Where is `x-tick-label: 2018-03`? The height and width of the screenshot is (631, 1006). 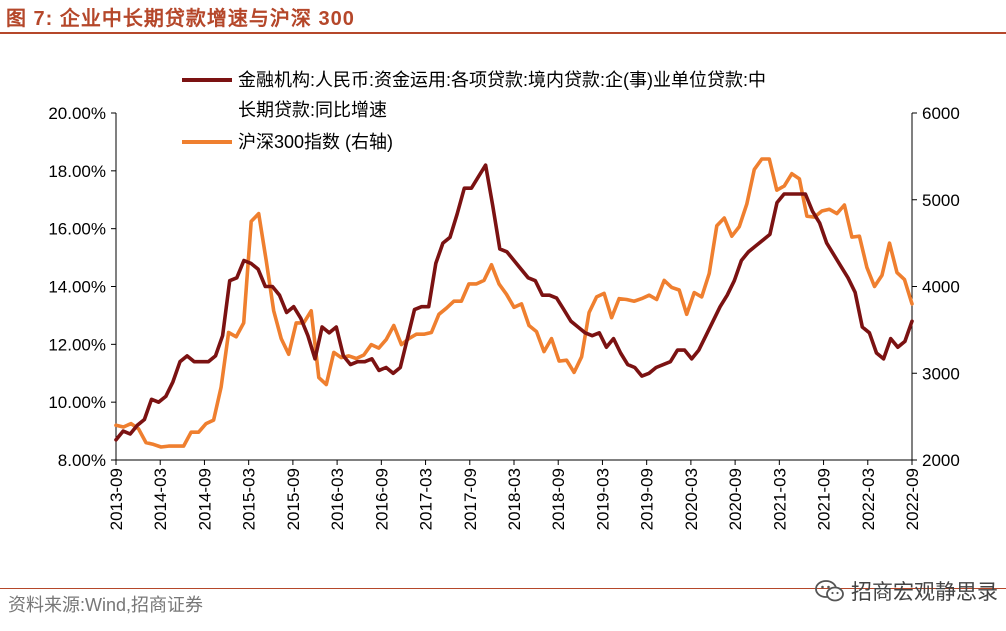 x-tick-label: 2018-03 is located at coordinates (514, 499).